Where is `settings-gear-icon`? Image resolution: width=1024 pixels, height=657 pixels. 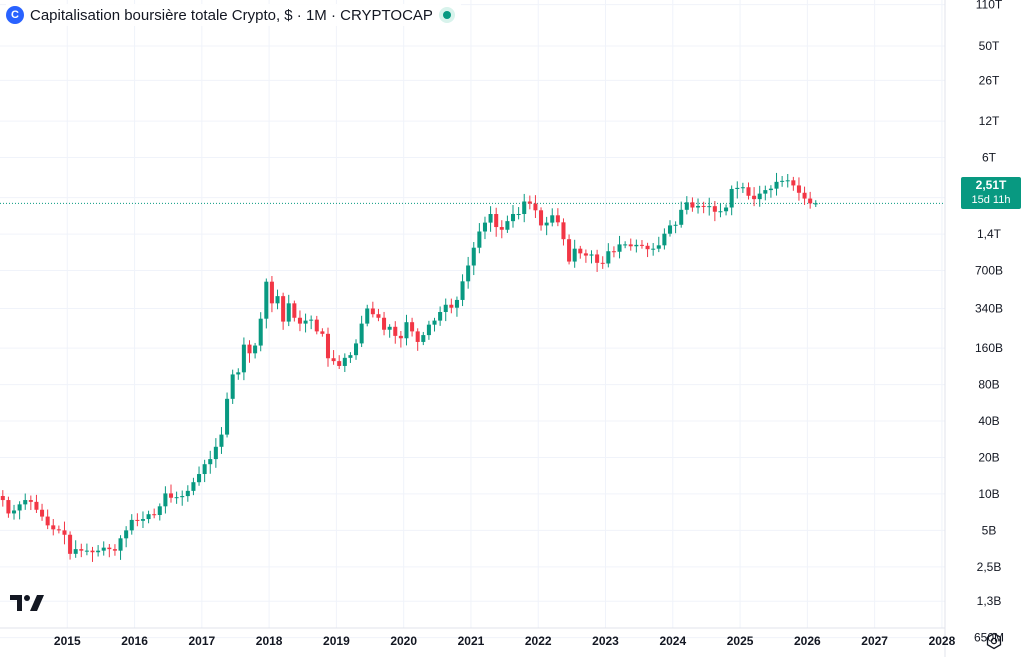 settings-gear-icon is located at coordinates (994, 641).